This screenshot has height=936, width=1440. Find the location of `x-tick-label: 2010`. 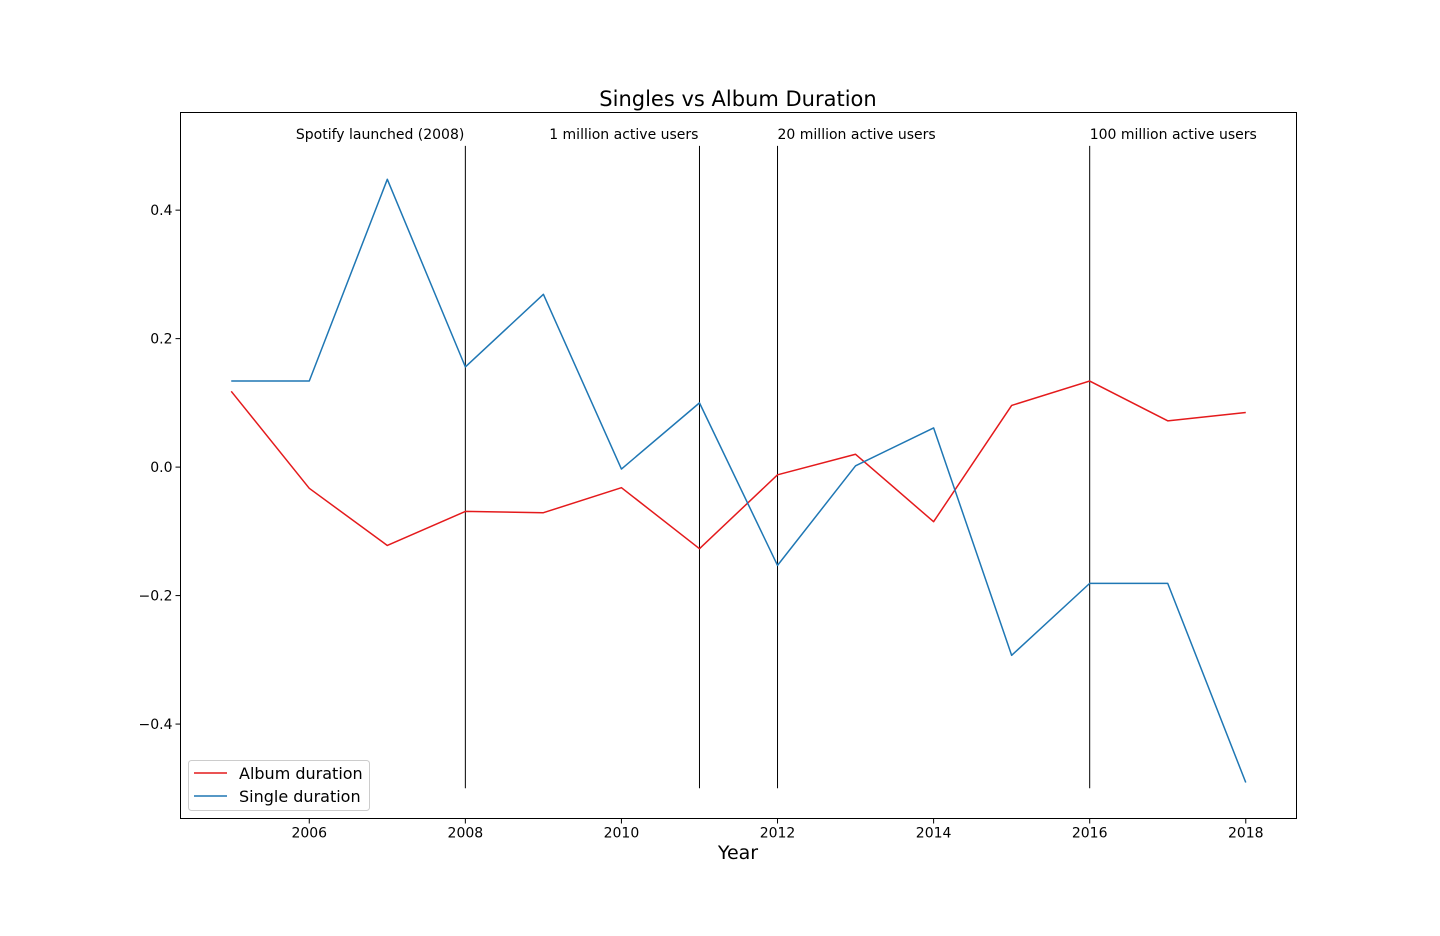

x-tick-label: 2010 is located at coordinates (622, 834).